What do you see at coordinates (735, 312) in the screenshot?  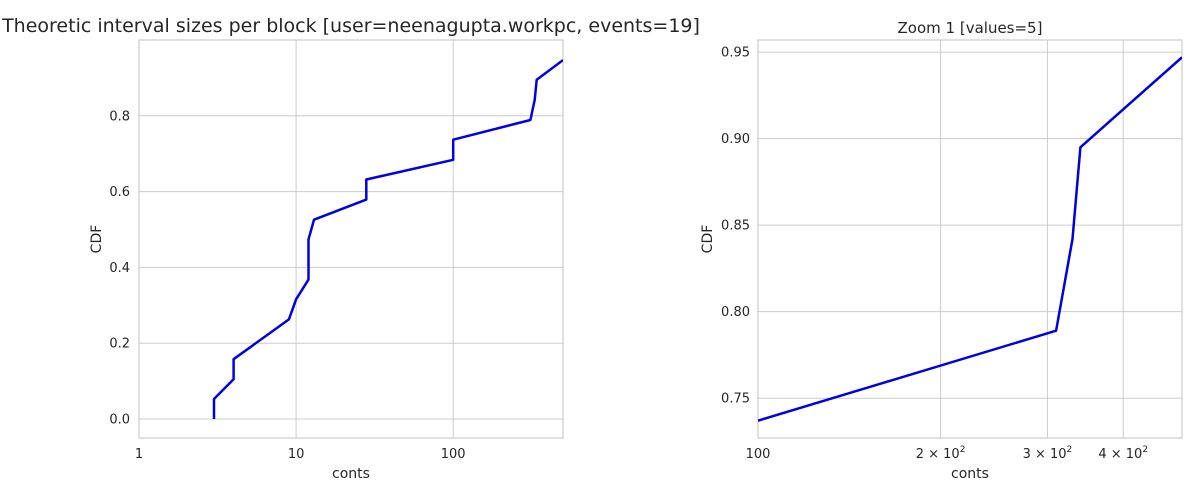 I see `y-tick-label: 0.80` at bounding box center [735, 312].